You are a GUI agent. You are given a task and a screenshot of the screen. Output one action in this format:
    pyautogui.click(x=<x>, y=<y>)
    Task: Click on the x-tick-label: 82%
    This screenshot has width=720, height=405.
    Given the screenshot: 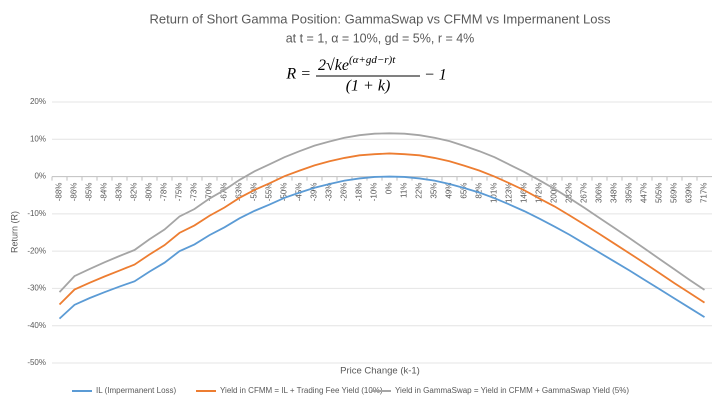 What is the action you would take?
    pyautogui.click(x=479, y=191)
    